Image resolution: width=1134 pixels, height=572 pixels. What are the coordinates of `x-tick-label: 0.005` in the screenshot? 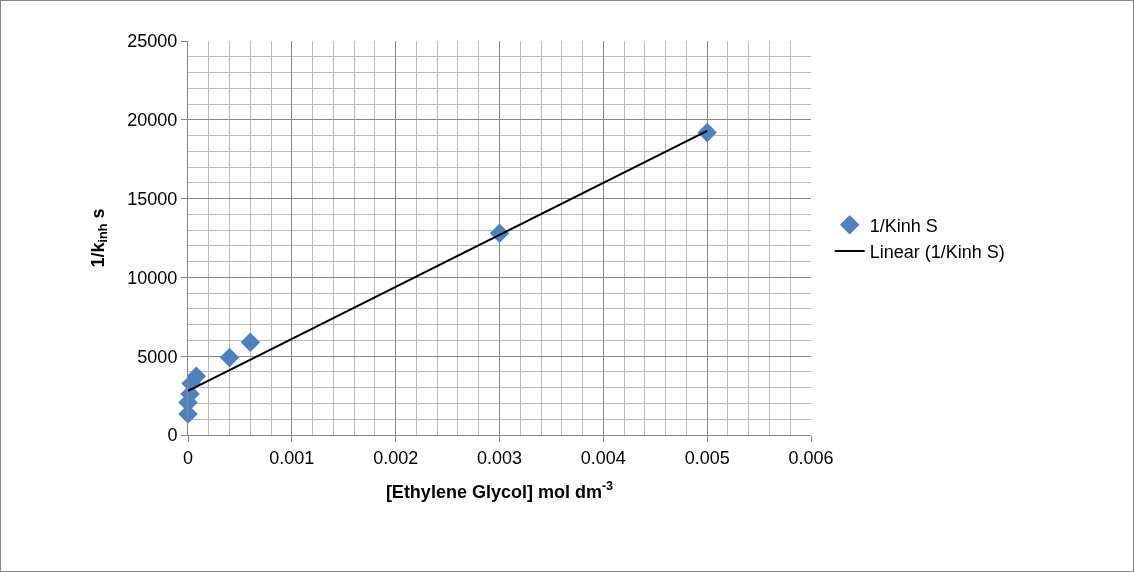 It's located at (707, 457).